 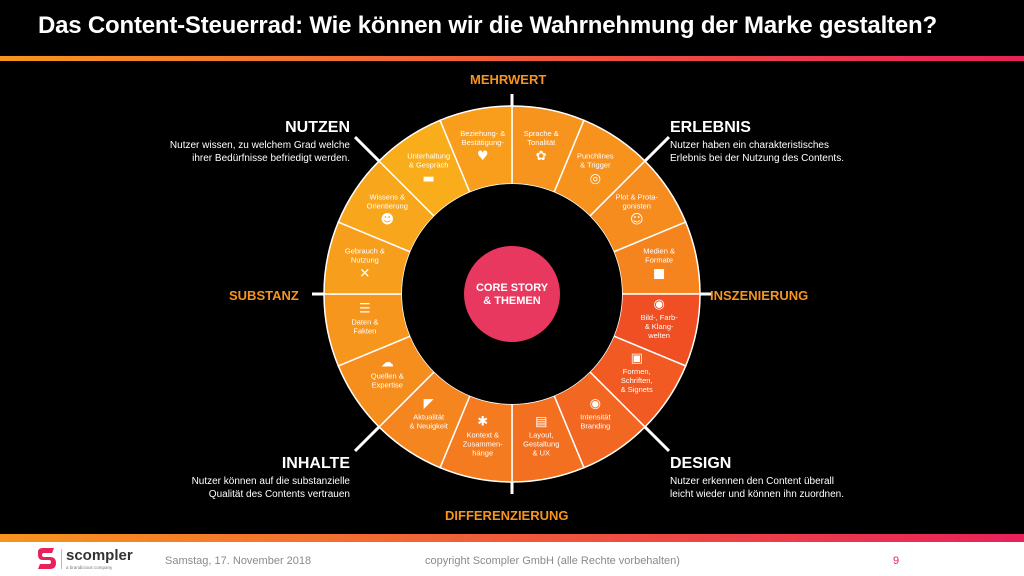 What do you see at coordinates (483, 444) in the screenshot?
I see `segment-label: Zusammen-` at bounding box center [483, 444].